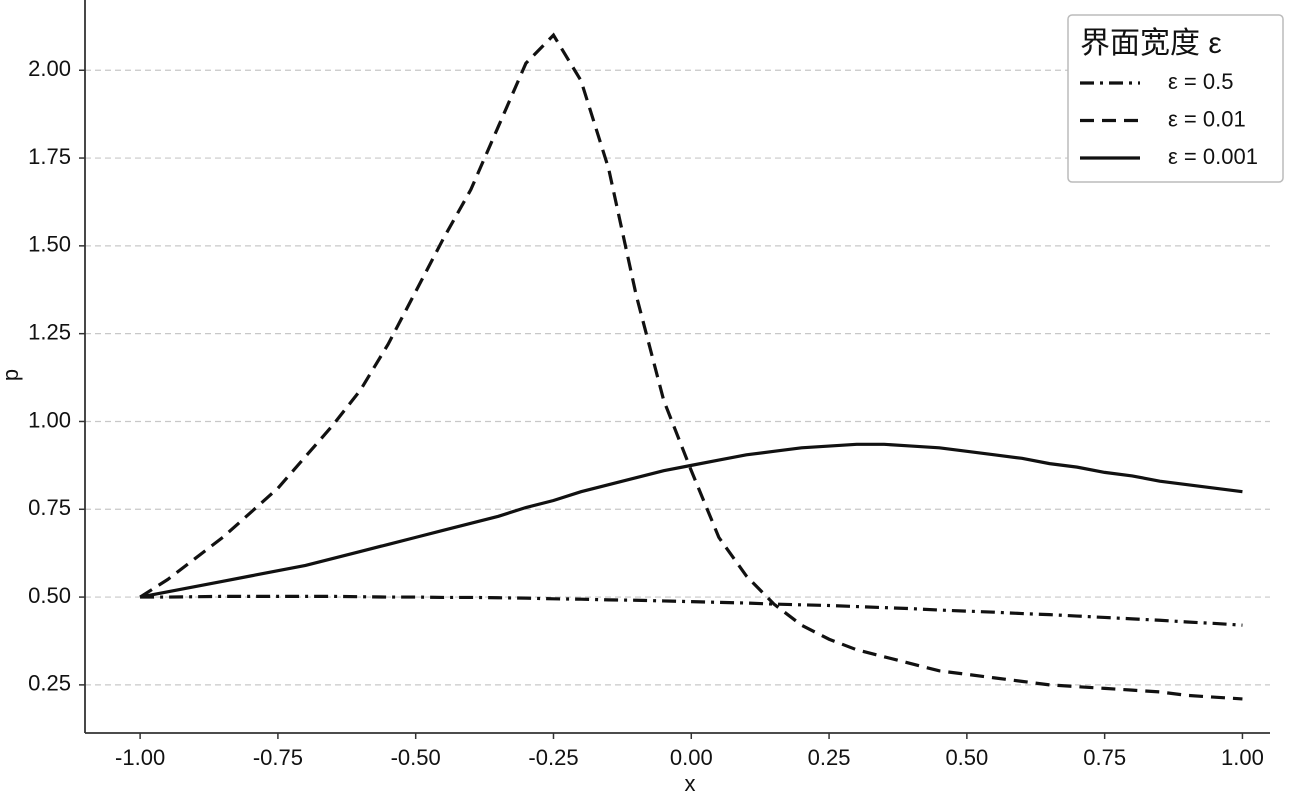  I want to click on x-tick-label: -0.75, so click(278, 757).